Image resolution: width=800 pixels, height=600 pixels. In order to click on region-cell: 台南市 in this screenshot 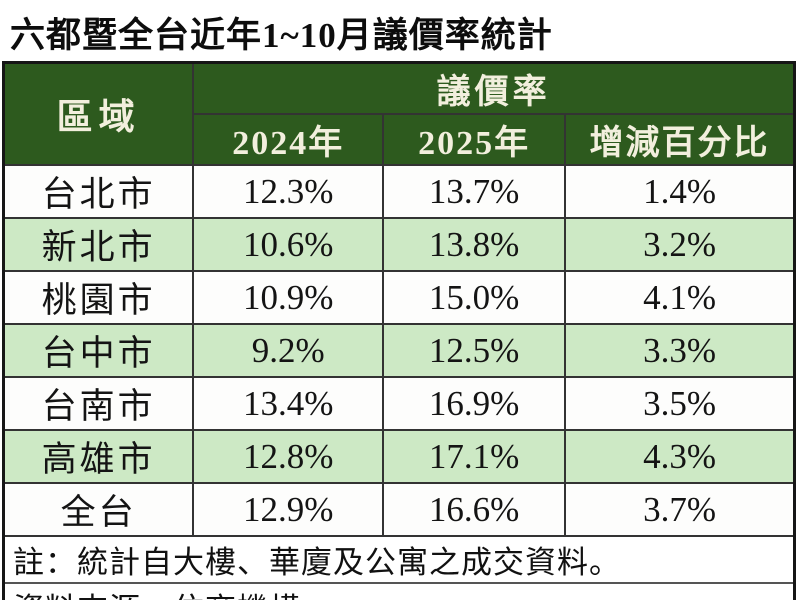, I will do `click(98, 403)`.